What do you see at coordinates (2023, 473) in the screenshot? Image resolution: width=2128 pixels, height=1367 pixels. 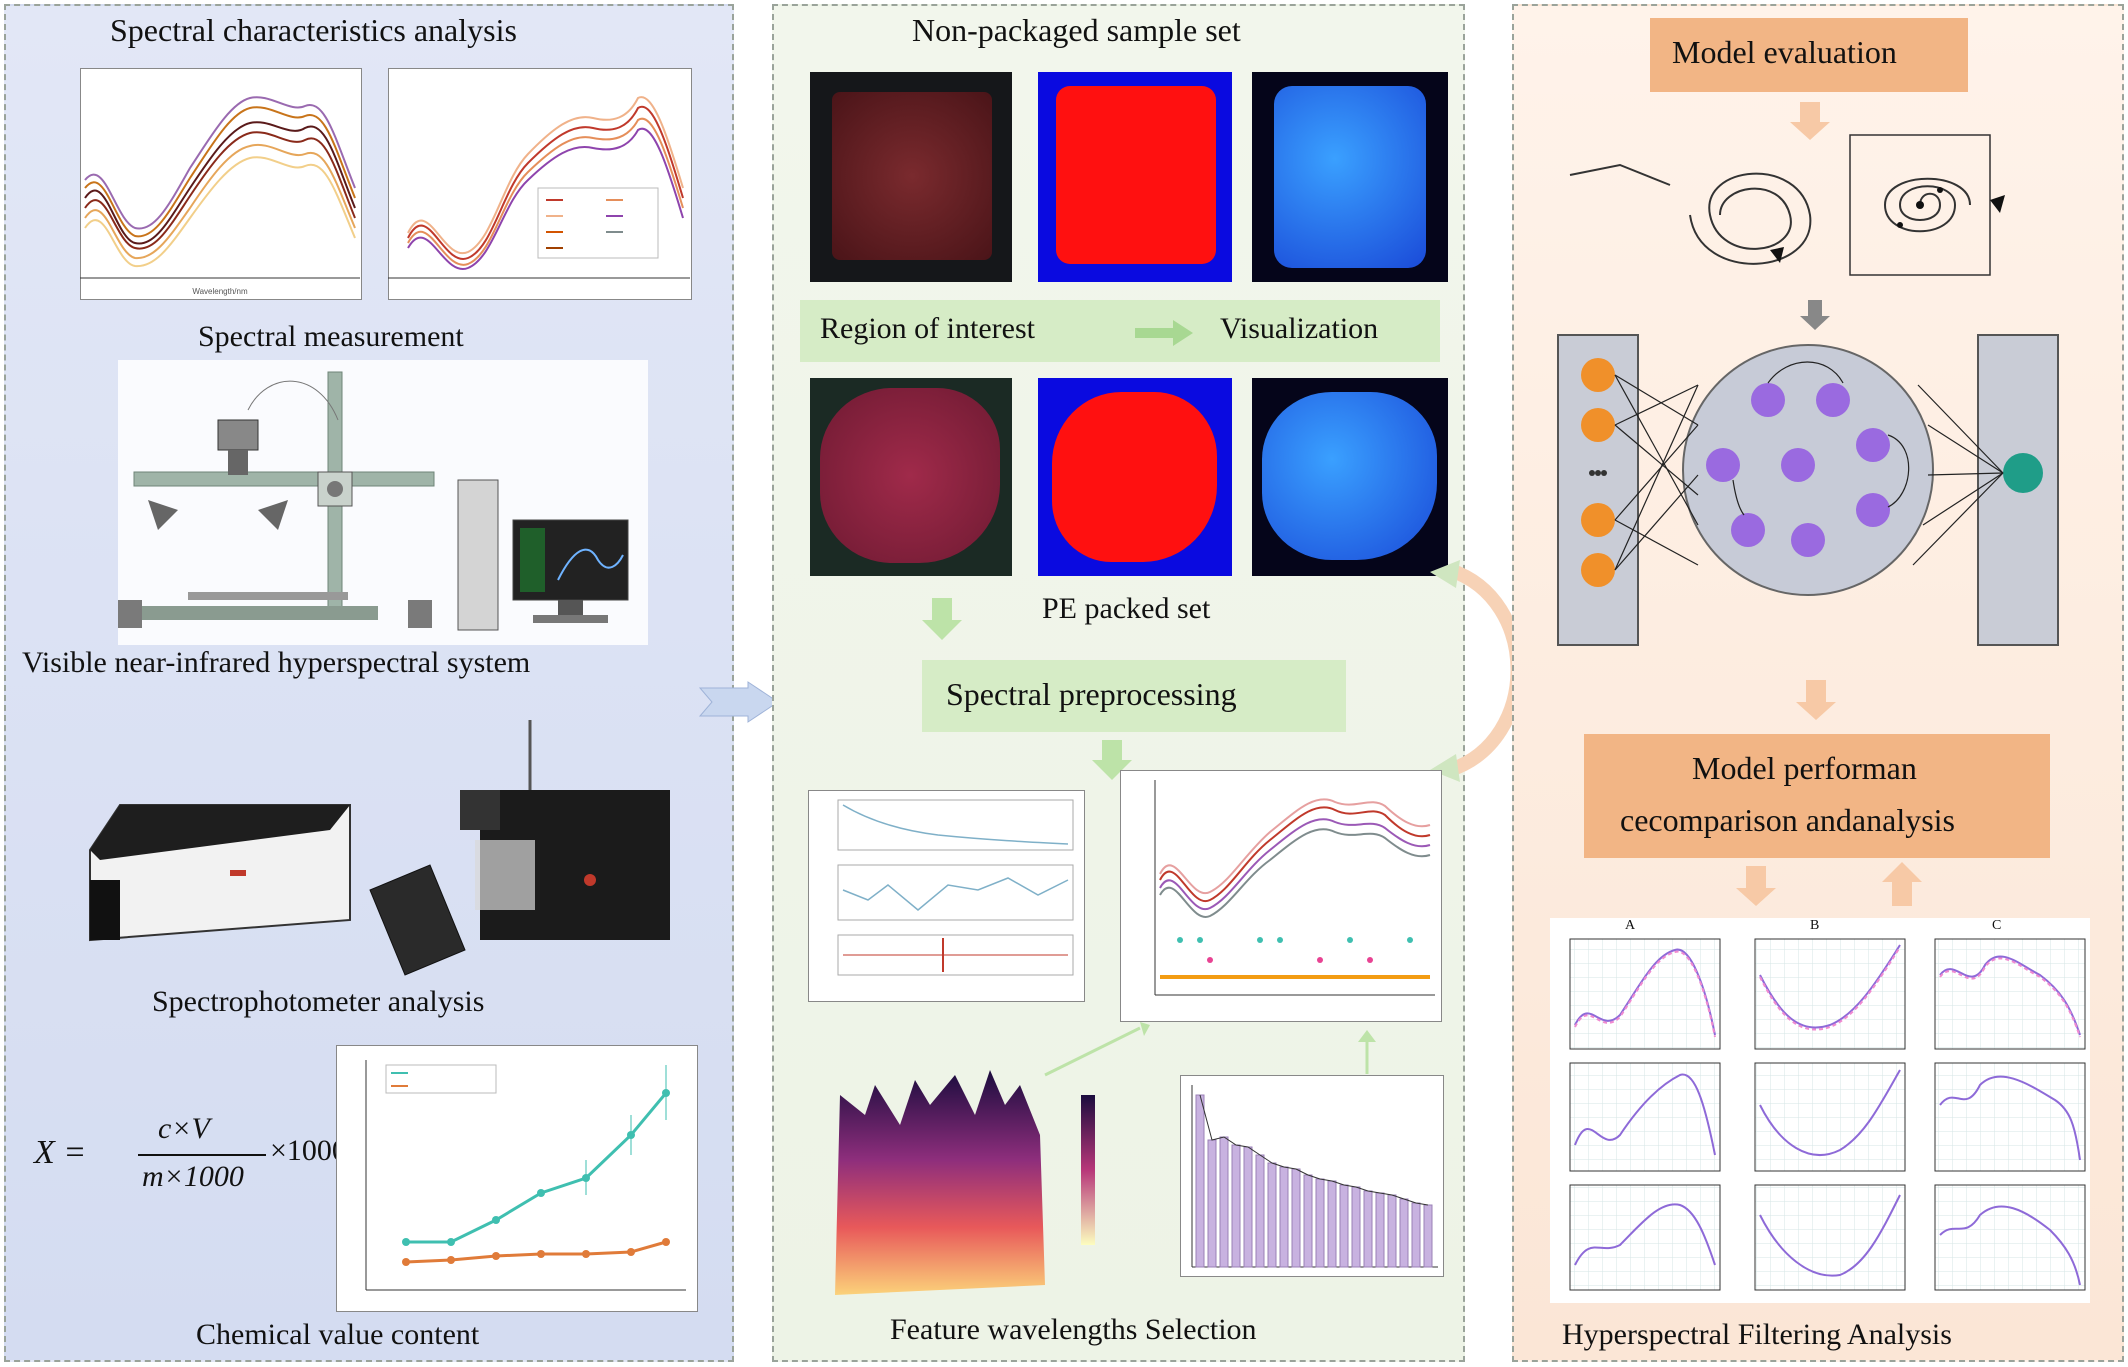 I see `output-node` at bounding box center [2023, 473].